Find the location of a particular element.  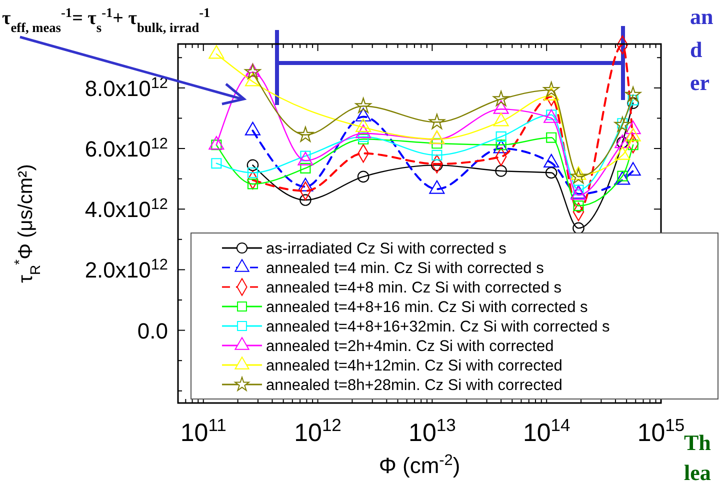

y-tick-label: 0.0 is located at coordinates (152, 331).